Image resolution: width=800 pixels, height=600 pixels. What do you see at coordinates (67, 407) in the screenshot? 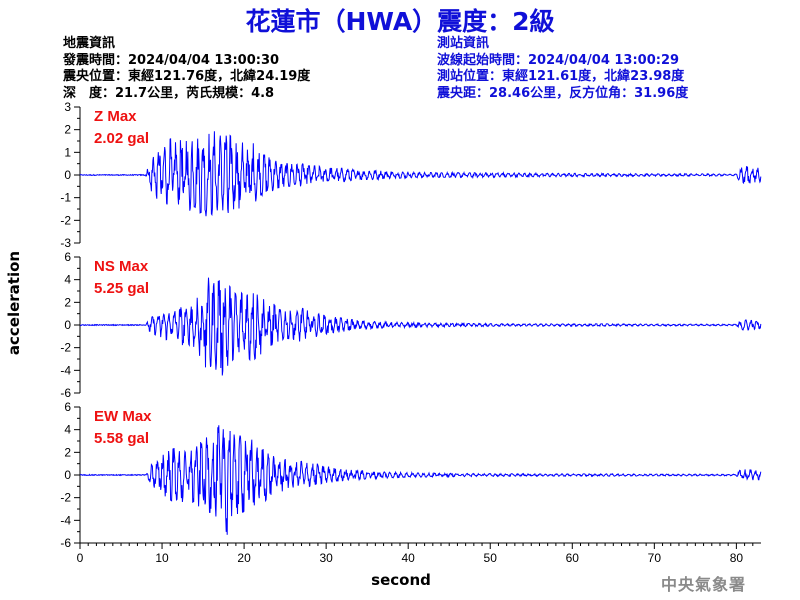
I see `panel-ew-y-tick-label: 6` at bounding box center [67, 407].